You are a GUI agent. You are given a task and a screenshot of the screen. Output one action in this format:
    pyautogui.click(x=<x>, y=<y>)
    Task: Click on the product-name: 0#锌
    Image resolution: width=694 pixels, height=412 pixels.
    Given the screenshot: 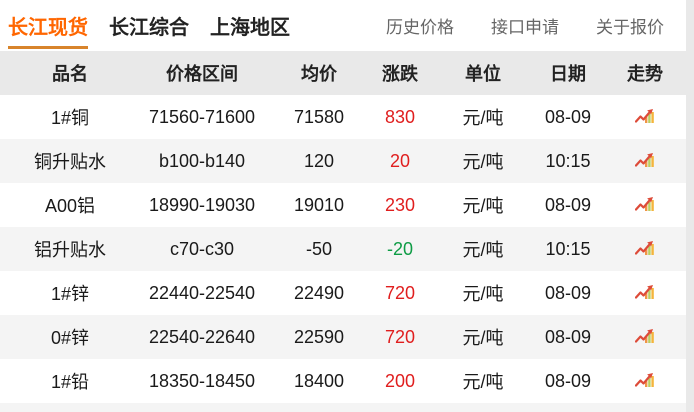 What is the action you would take?
    pyautogui.click(x=70, y=338)
    